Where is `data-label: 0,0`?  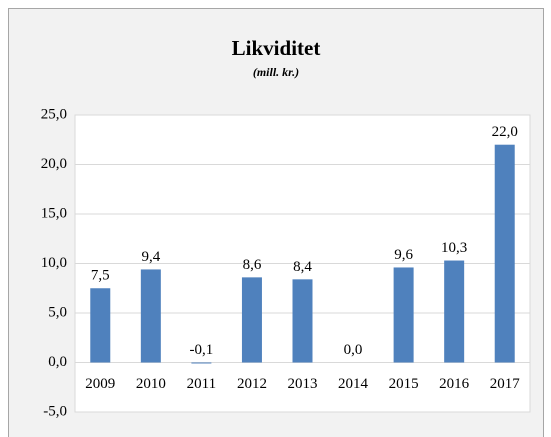
data-label: 0,0 is located at coordinates (353, 350).